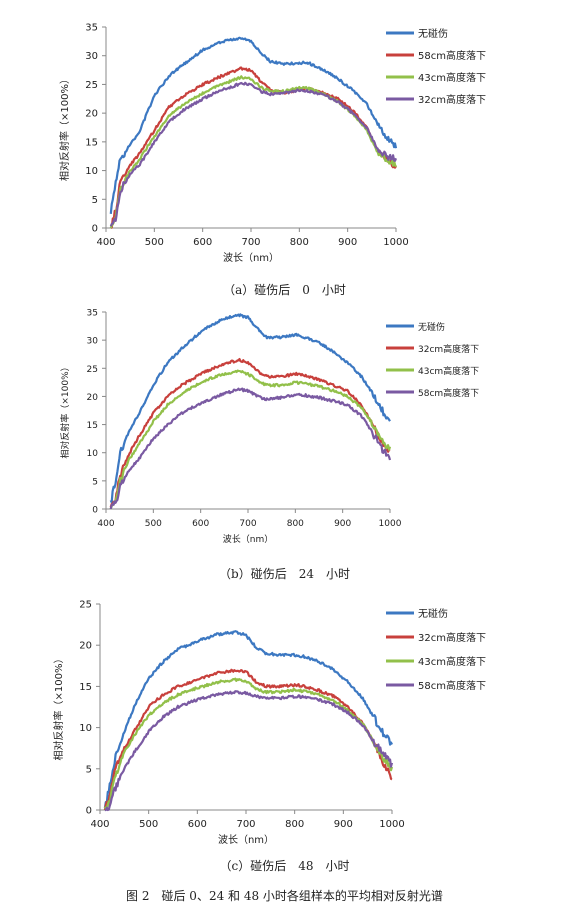  Describe the element at coordinates (284, 290) in the screenshot. I see `caption-a: （a）碰伤后 0 小时` at that location.